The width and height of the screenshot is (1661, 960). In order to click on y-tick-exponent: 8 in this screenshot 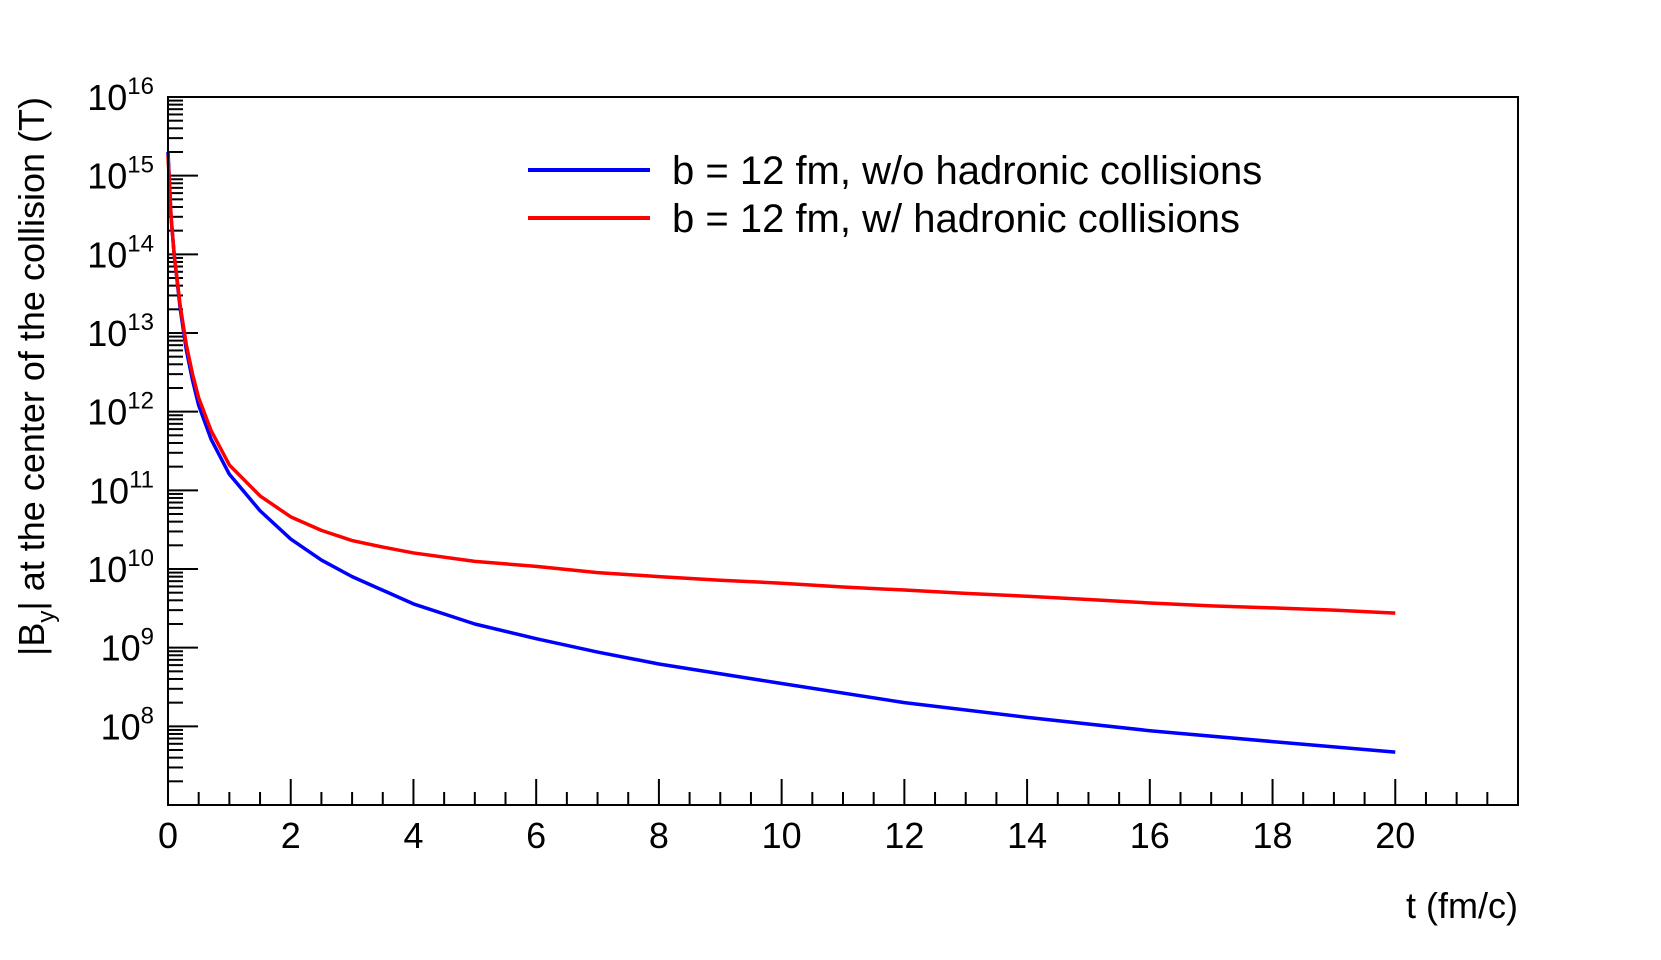, I will do `click(147, 715)`.